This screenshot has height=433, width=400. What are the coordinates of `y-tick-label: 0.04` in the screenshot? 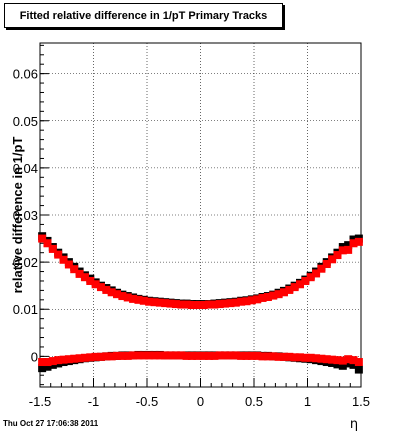 It's located at (25, 168).